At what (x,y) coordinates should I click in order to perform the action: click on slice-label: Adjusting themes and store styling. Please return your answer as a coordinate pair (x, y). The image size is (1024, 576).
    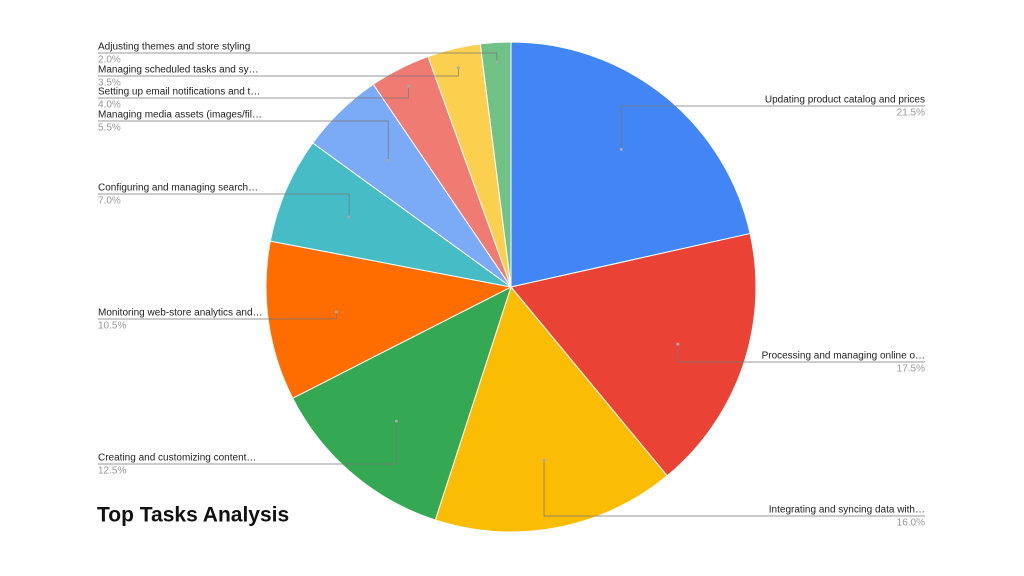
    Looking at the image, I should click on (174, 47).